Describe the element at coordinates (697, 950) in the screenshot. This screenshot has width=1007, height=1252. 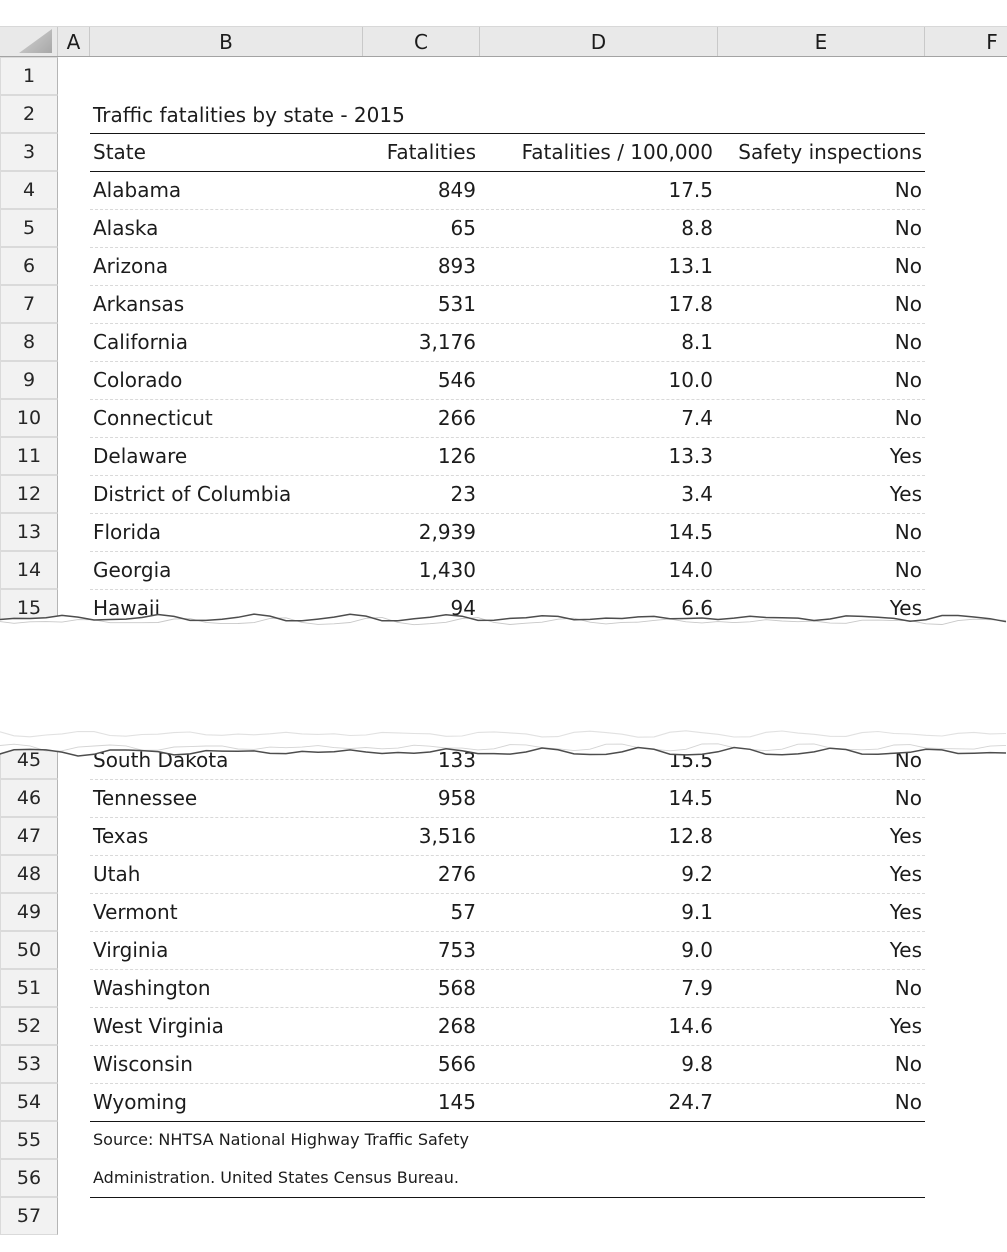
I see `fatalities-rate-cell: 9.0` at that location.